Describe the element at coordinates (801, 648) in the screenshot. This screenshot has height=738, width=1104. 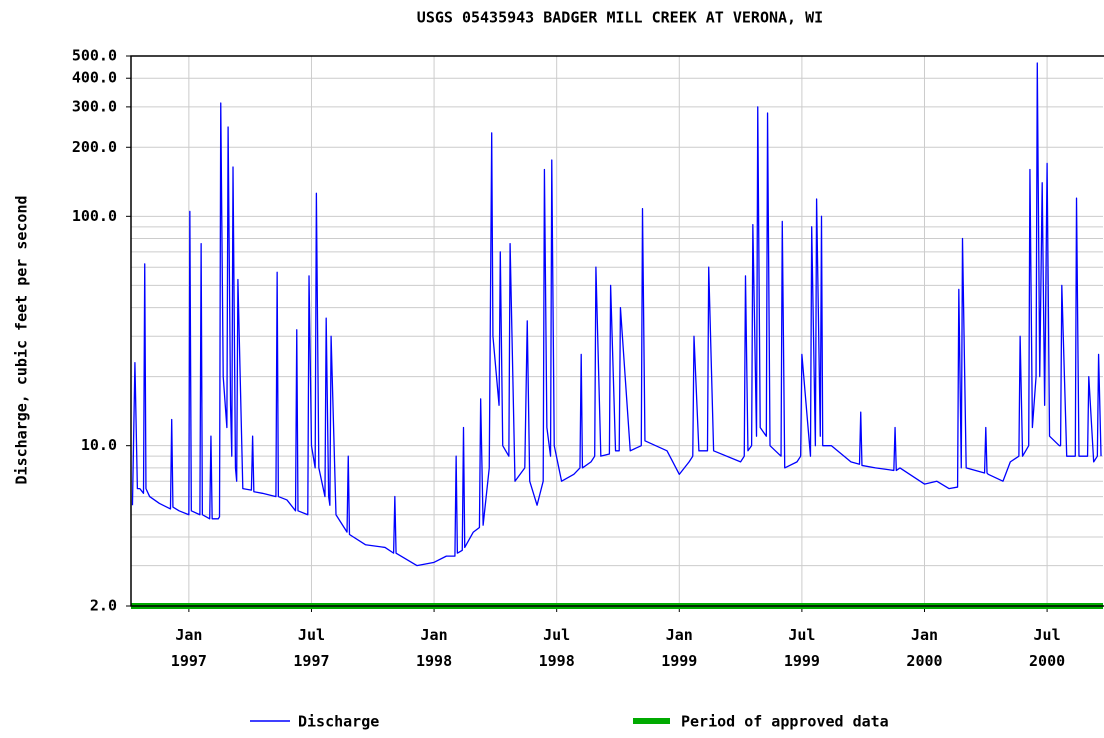
I see `x-tick-label: Jul 1999` at that location.